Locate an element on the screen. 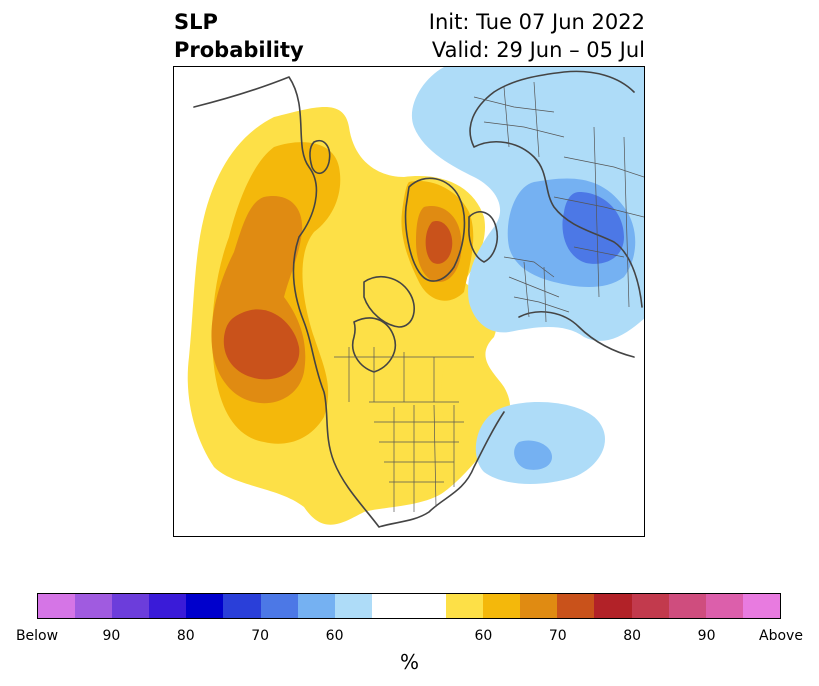 This screenshot has height=686, width=819. eurasia-coast is located at coordinates (556, 189).